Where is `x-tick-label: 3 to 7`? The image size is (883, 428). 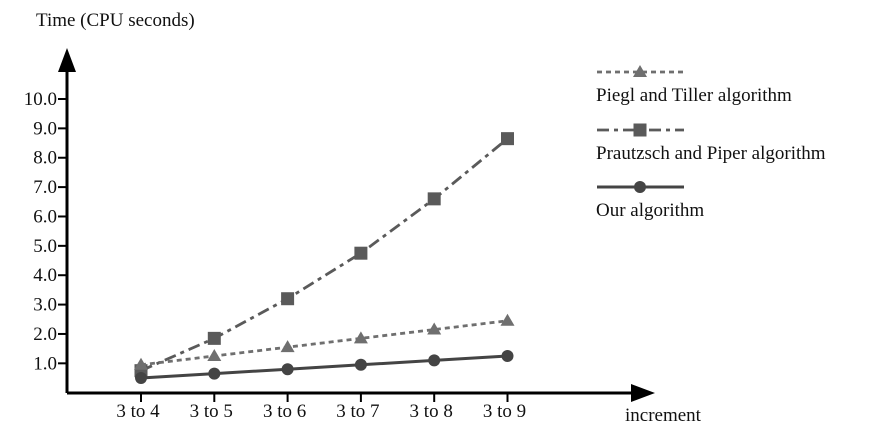 x-tick-label: 3 to 7 is located at coordinates (357, 411).